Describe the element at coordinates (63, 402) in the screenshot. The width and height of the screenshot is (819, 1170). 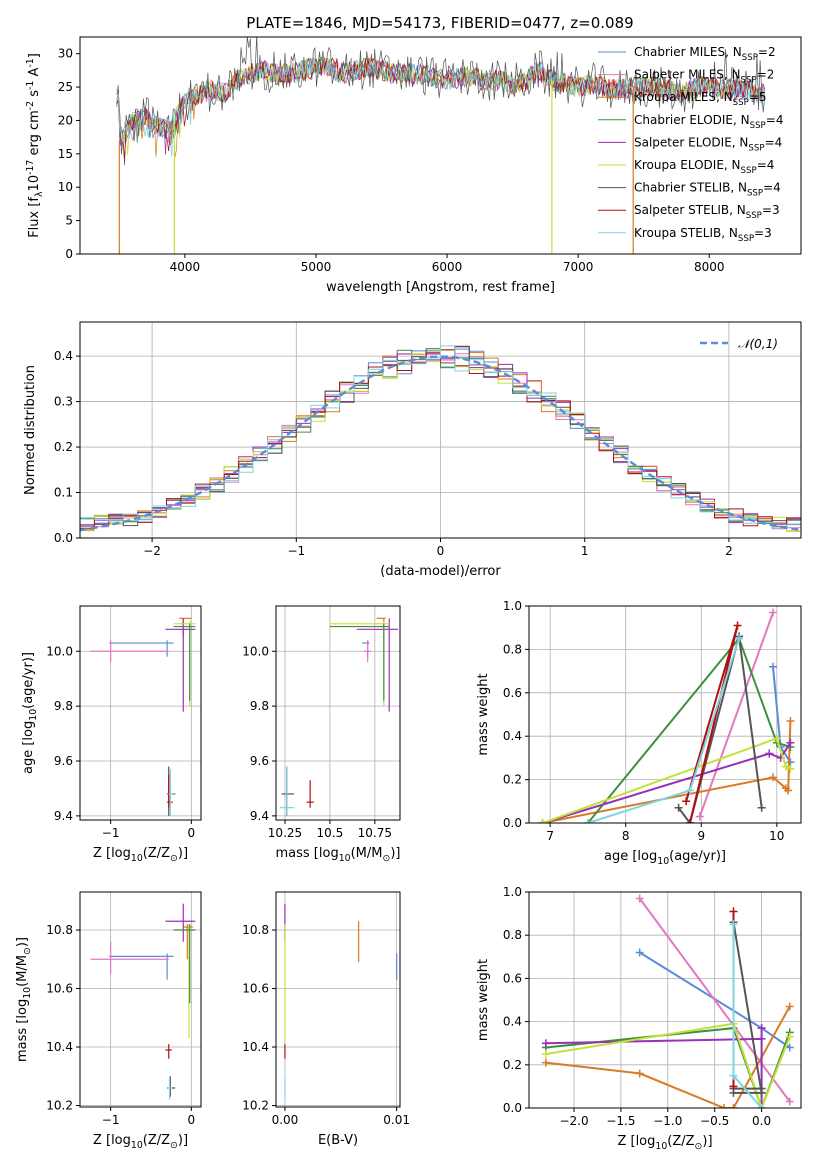
I see `y-tick-label: 0.3` at that location.